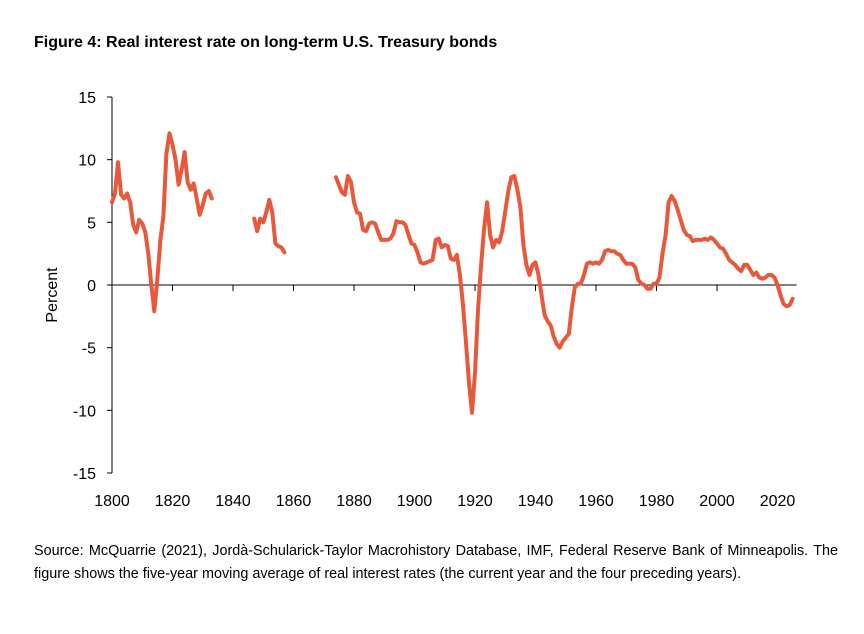 The width and height of the screenshot is (864, 634). What do you see at coordinates (596, 501) in the screenshot?
I see `x-tick-label: 1960` at bounding box center [596, 501].